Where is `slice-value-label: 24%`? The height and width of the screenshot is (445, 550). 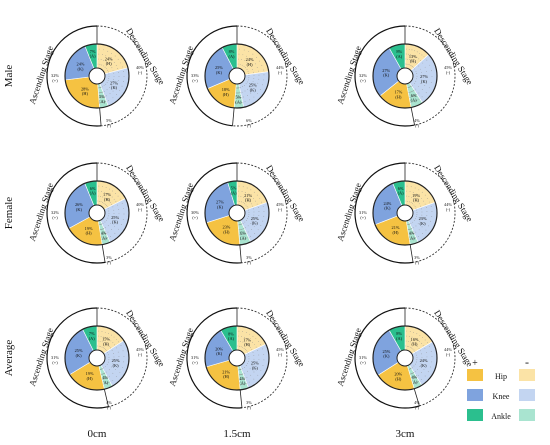
slice-value-label: 24% is located at coordinates (81, 64).